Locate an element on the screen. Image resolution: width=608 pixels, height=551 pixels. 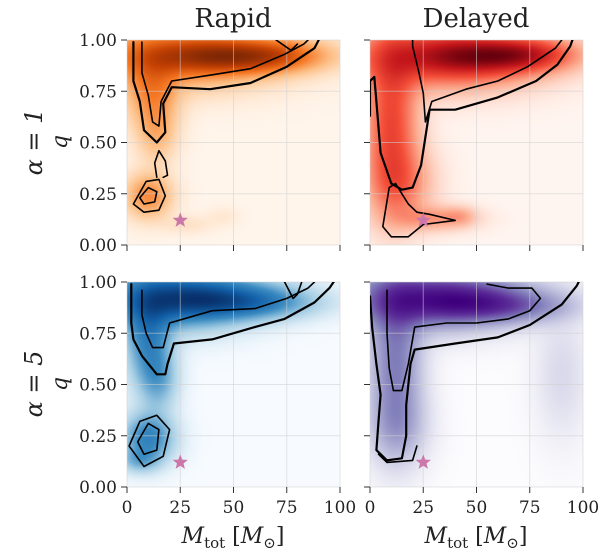
y-axis-label-top: q is located at coordinates (60, 142).